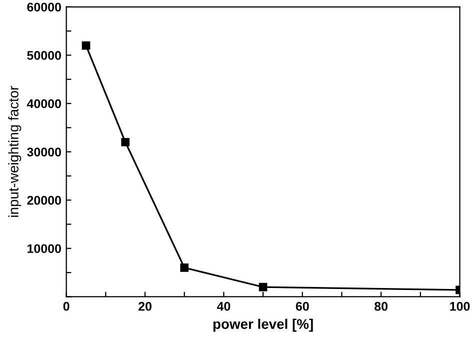 The width and height of the screenshot is (474, 345). What do you see at coordinates (460, 306) in the screenshot?
I see `x-tick-label: 100` at bounding box center [460, 306].